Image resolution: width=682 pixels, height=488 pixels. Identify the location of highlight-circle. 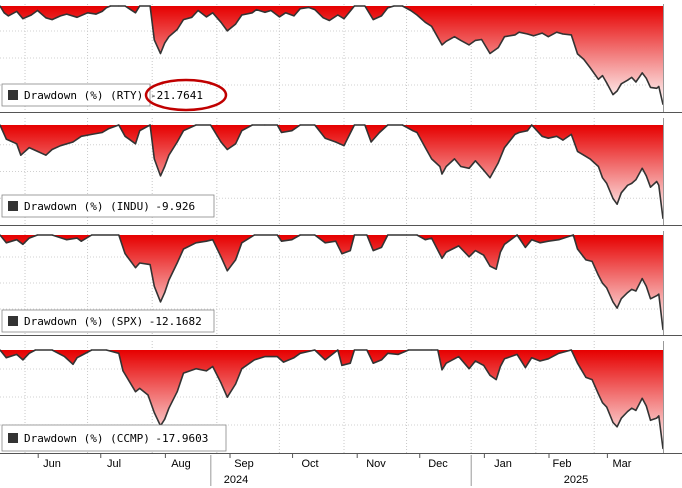
(186, 95).